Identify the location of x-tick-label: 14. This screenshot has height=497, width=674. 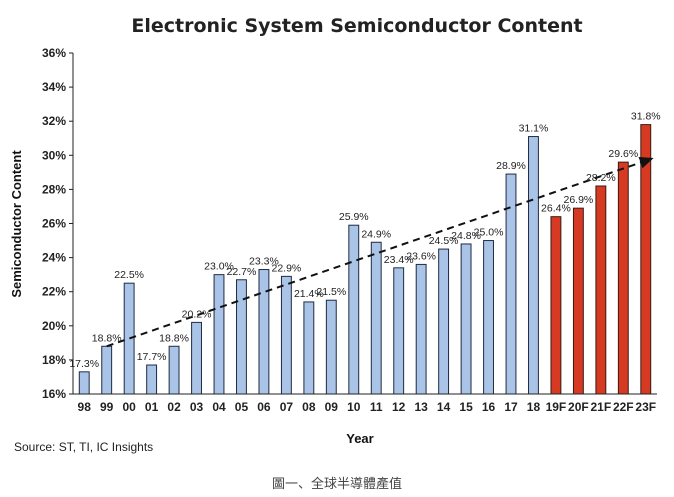
(444, 407).